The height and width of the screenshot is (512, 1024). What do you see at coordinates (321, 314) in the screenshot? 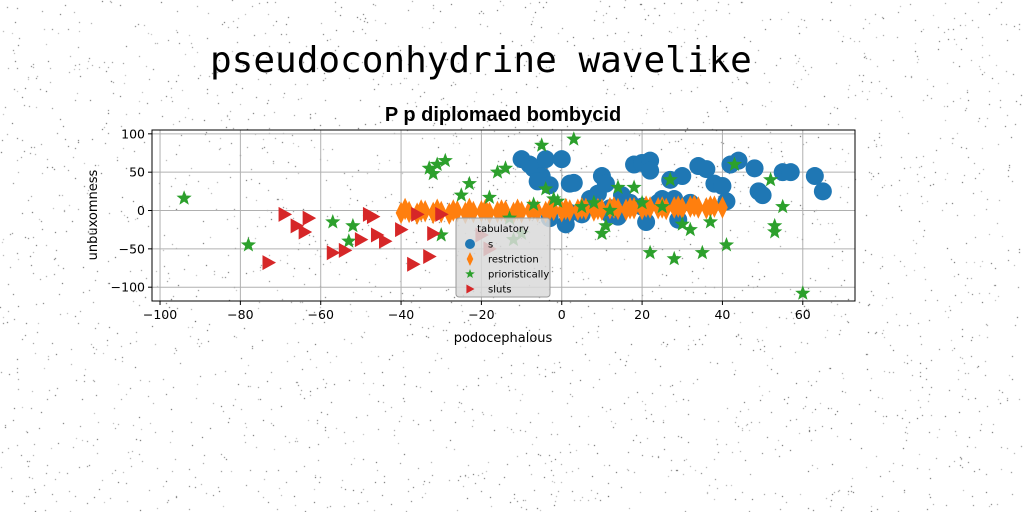
I see `x-tick-label: −60` at bounding box center [321, 314].